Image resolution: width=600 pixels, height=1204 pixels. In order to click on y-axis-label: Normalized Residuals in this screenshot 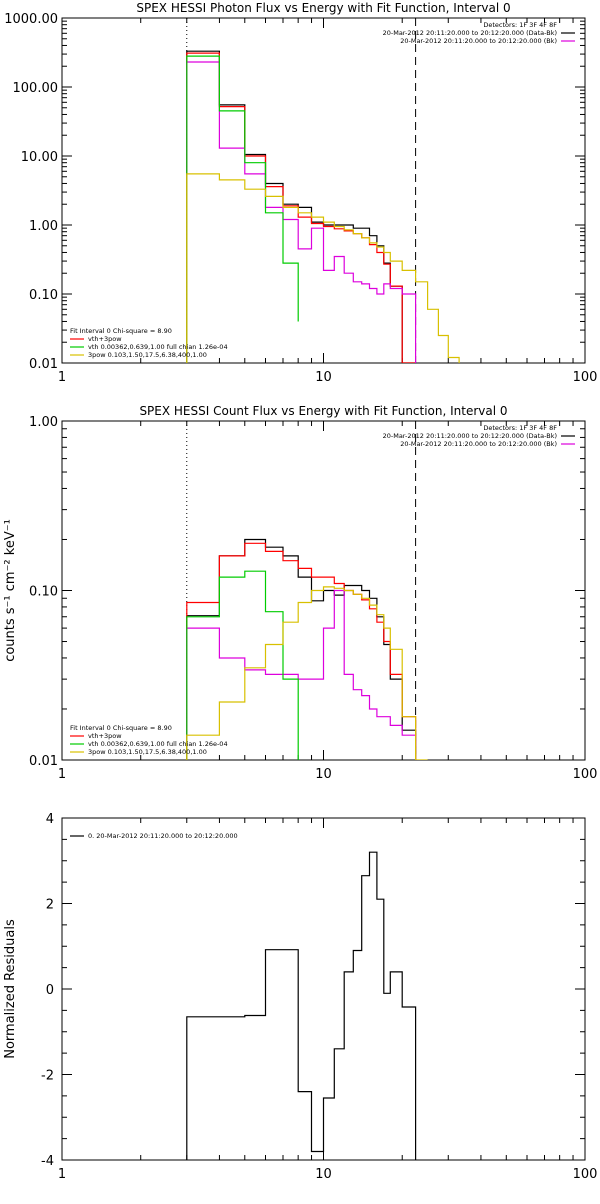, I will do `click(10, 989)`.